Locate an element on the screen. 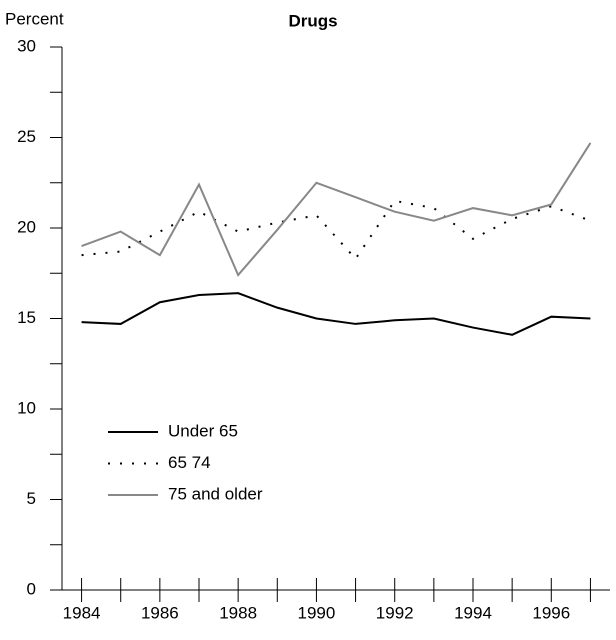 The width and height of the screenshot is (616, 640). x-tick-label: 1986 is located at coordinates (160, 612).